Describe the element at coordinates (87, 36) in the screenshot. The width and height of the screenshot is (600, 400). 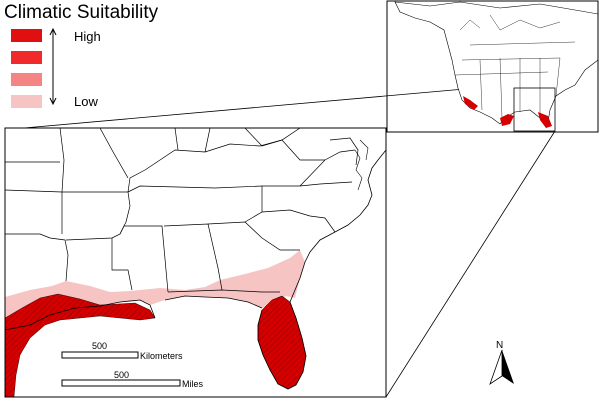
I see `legend-high-label: High` at that location.